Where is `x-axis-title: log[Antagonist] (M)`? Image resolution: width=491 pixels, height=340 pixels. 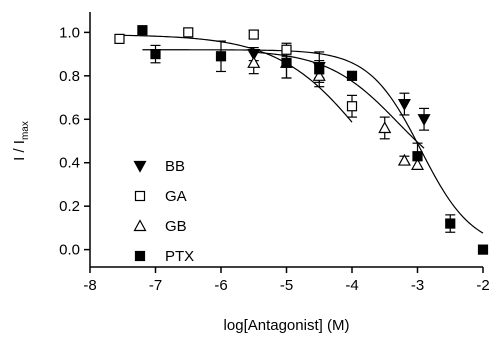
x-axis-title: log[Antagonist] (M) is located at coordinates (287, 325).